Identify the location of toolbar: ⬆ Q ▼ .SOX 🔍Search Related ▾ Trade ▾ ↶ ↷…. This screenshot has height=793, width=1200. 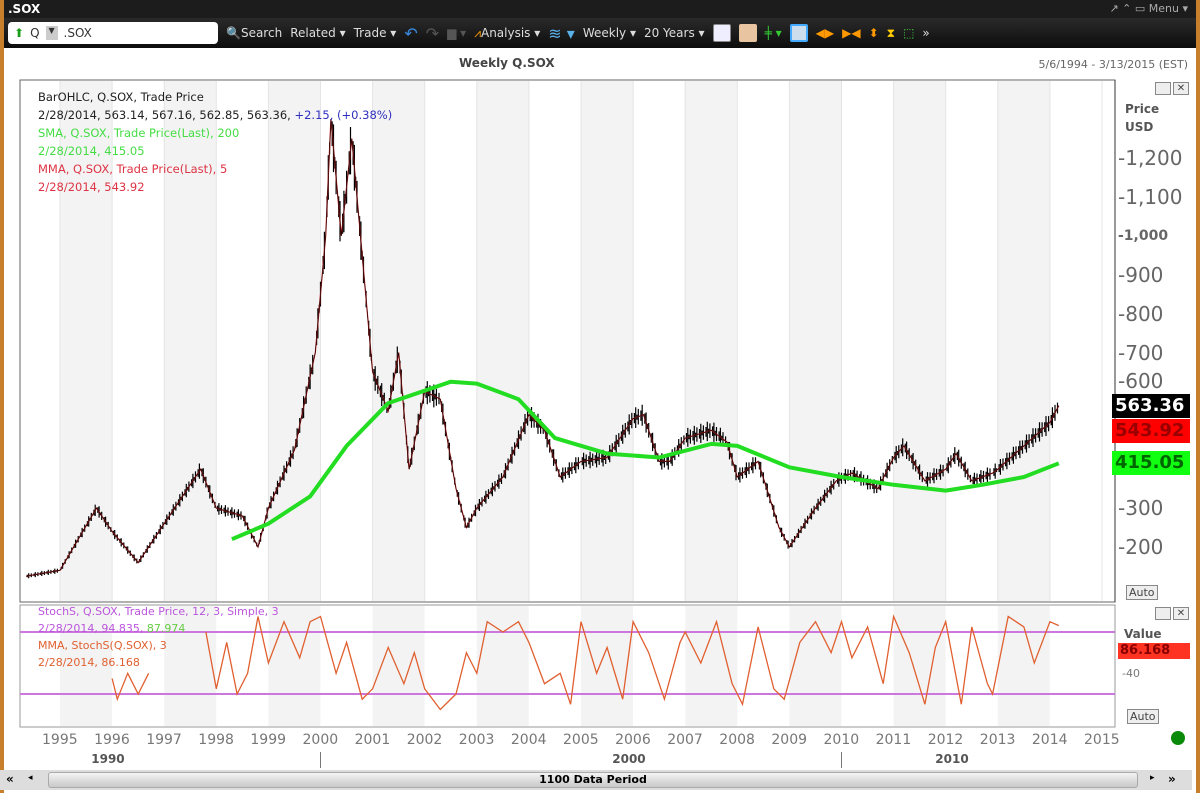
(600, 33).